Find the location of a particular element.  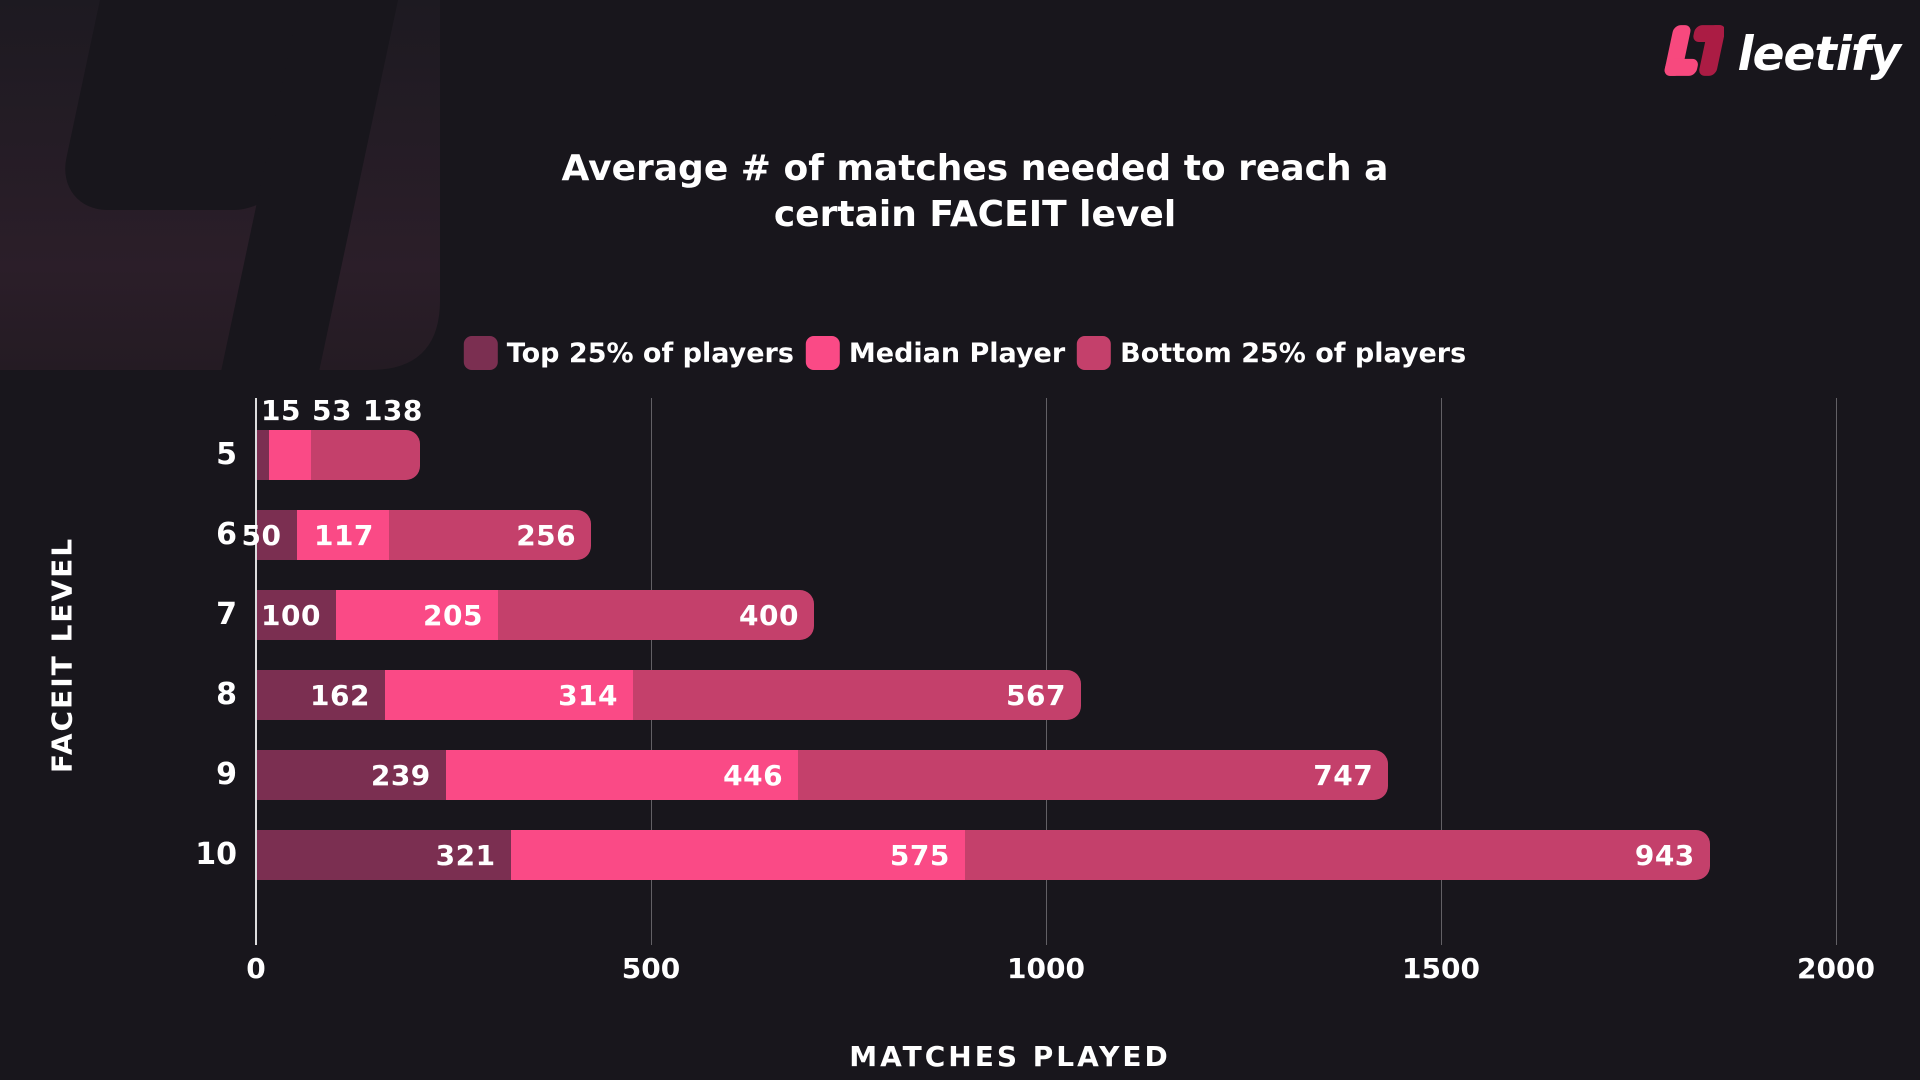

segment-value-label: 256 is located at coordinates (546, 535).